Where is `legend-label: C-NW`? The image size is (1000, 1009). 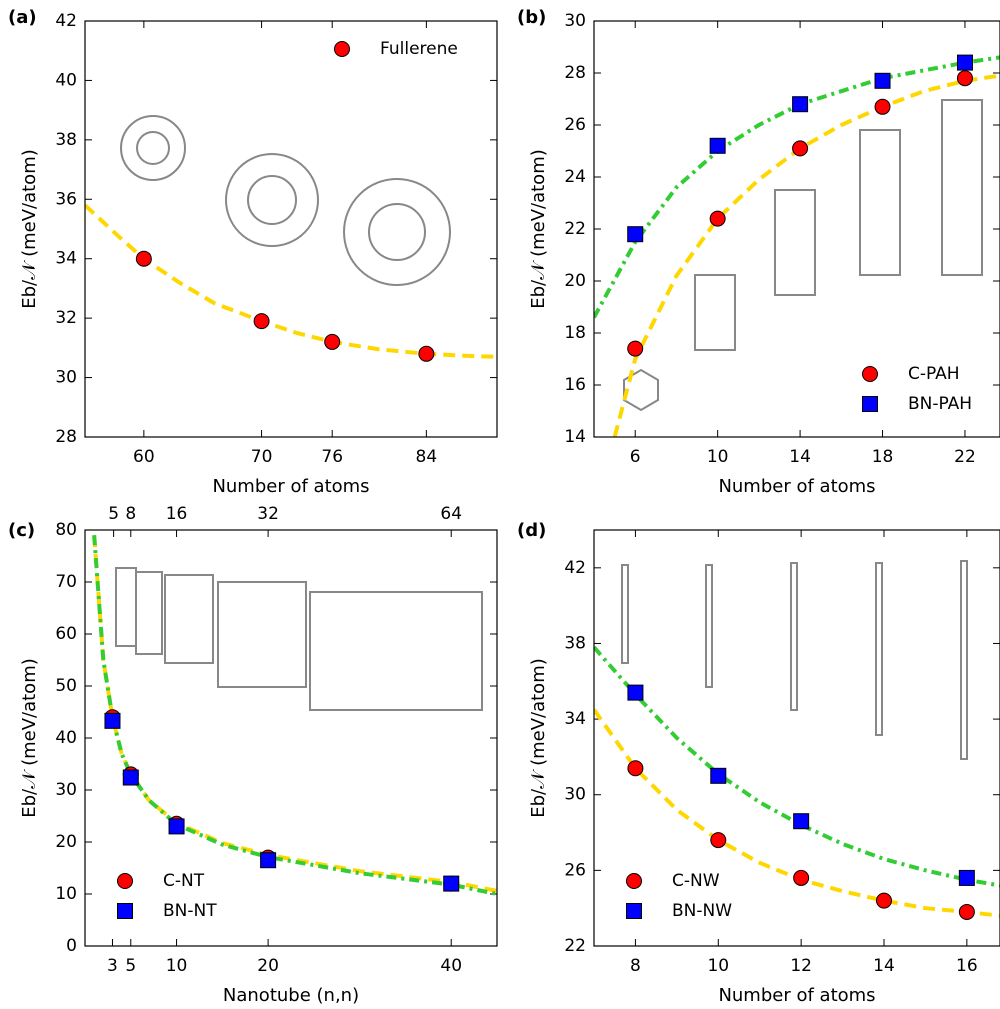
legend-label: C-NW is located at coordinates (696, 881).